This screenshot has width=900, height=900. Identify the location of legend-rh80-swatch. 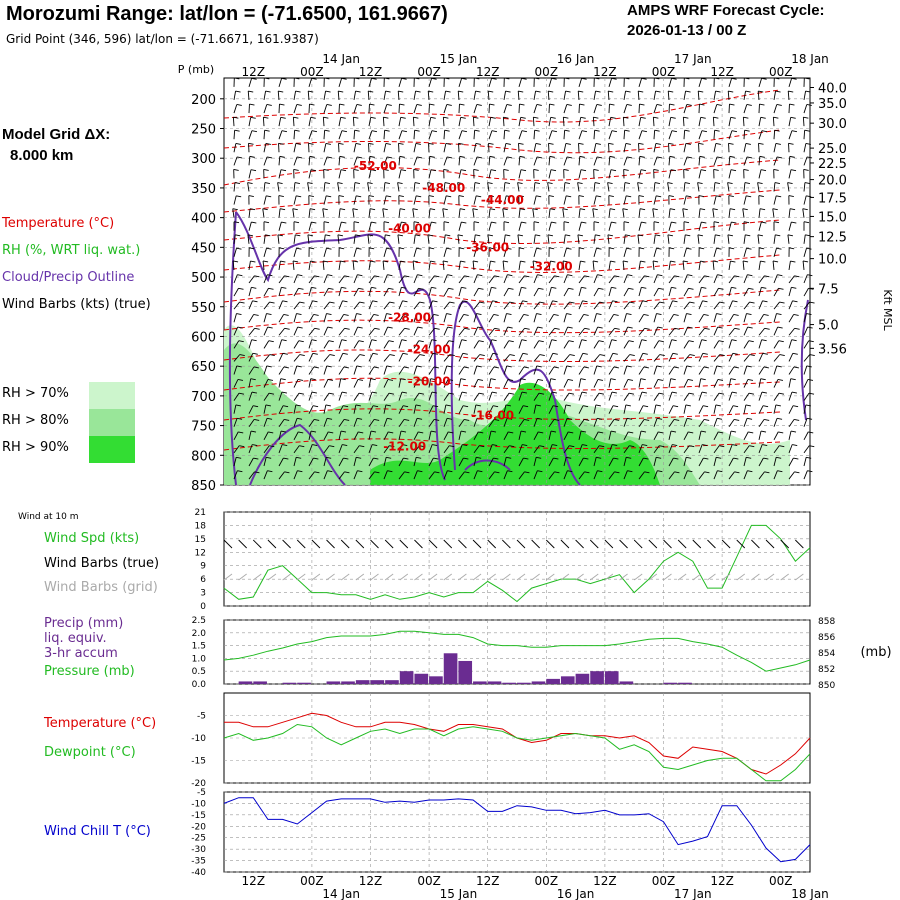
(112, 422).